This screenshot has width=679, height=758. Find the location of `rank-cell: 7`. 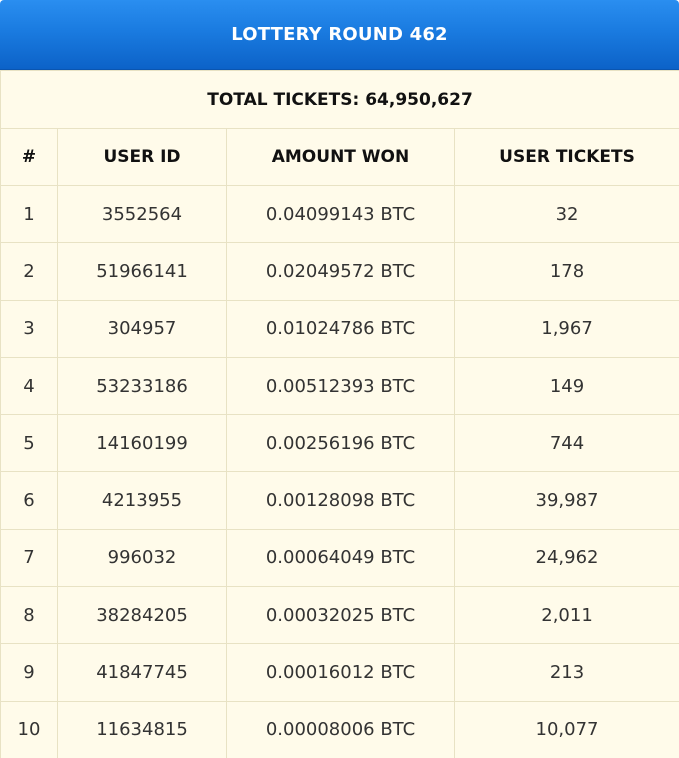

rank-cell: 7 is located at coordinates (29, 558).